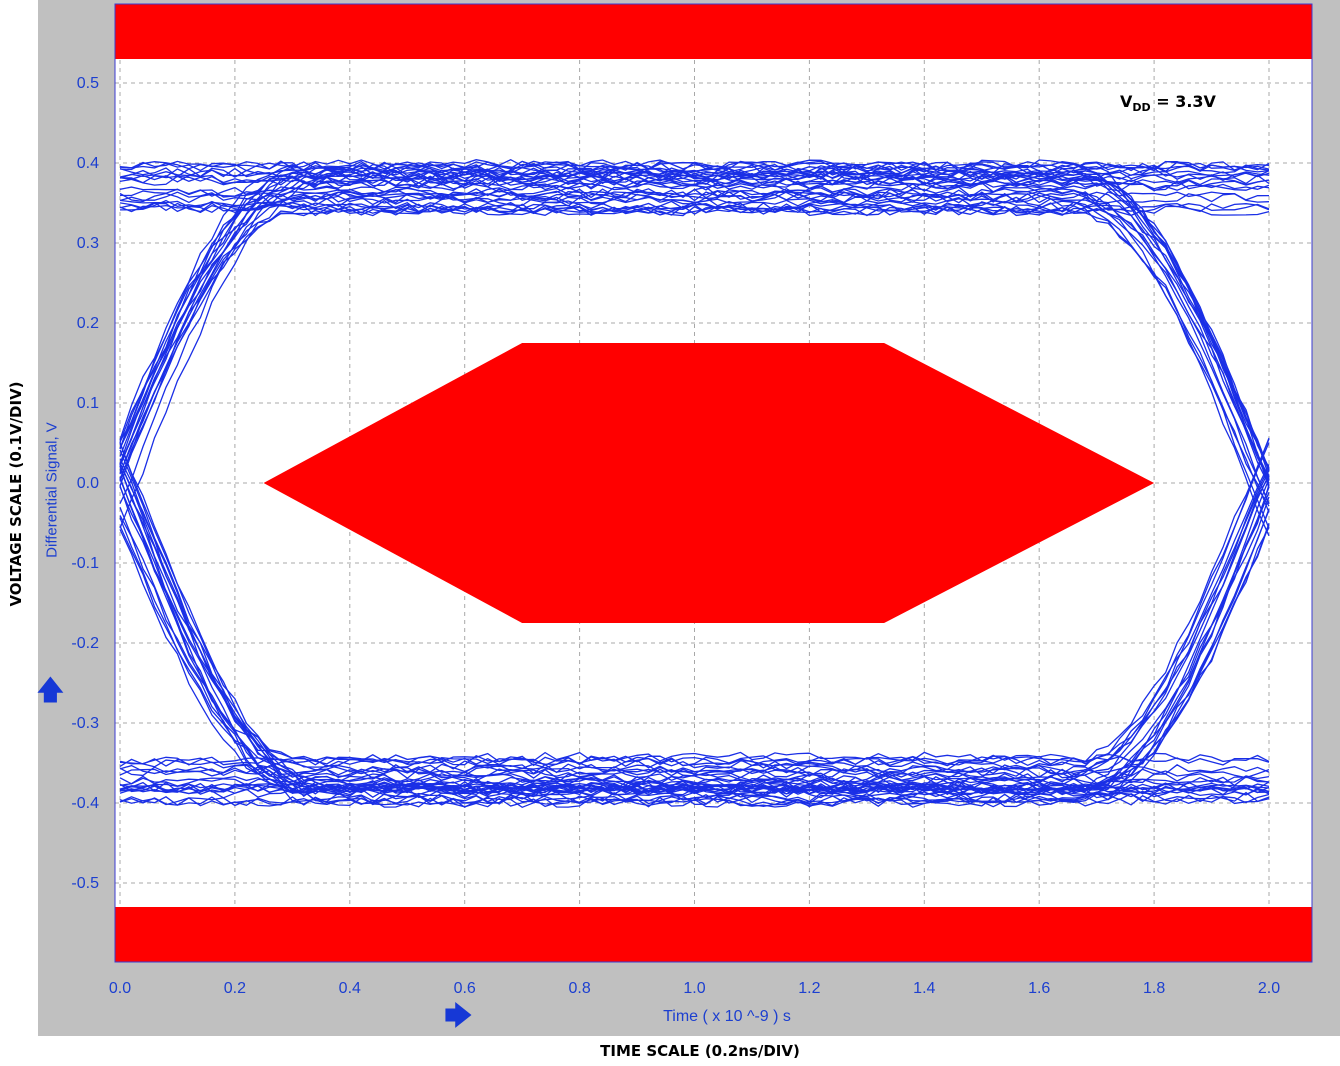 This screenshot has height=1066, width=1340. Describe the element at coordinates (52, 490) in the screenshot. I see `y-axis-label: Differential Signal, V` at that location.